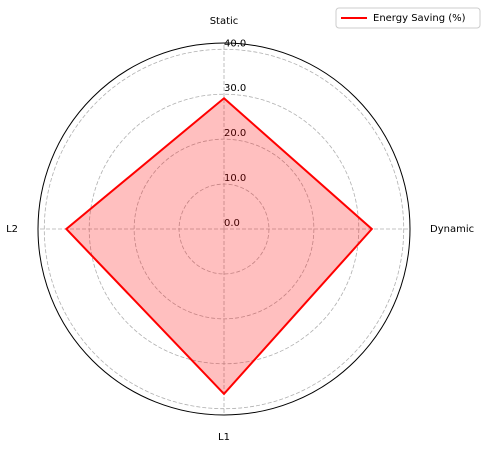 The width and height of the screenshot is (490, 455). What do you see at coordinates (452, 229) in the screenshot?
I see `category-label: Dynamic` at bounding box center [452, 229].